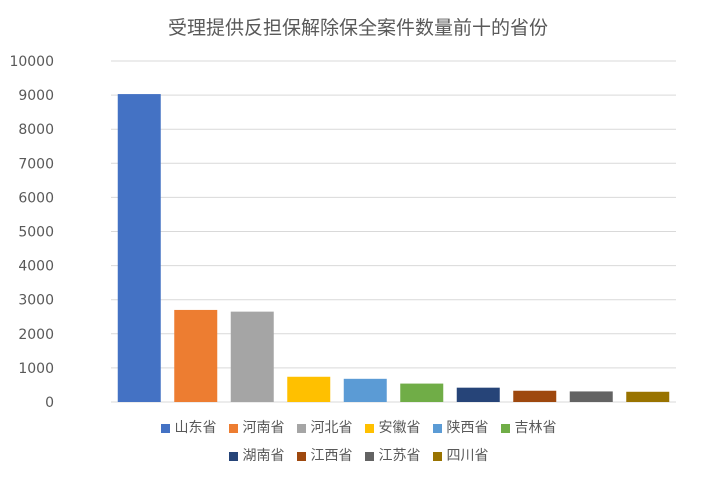  What do you see at coordinates (399, 456) in the screenshot?
I see `legend-label: 江苏省` at bounding box center [399, 456].